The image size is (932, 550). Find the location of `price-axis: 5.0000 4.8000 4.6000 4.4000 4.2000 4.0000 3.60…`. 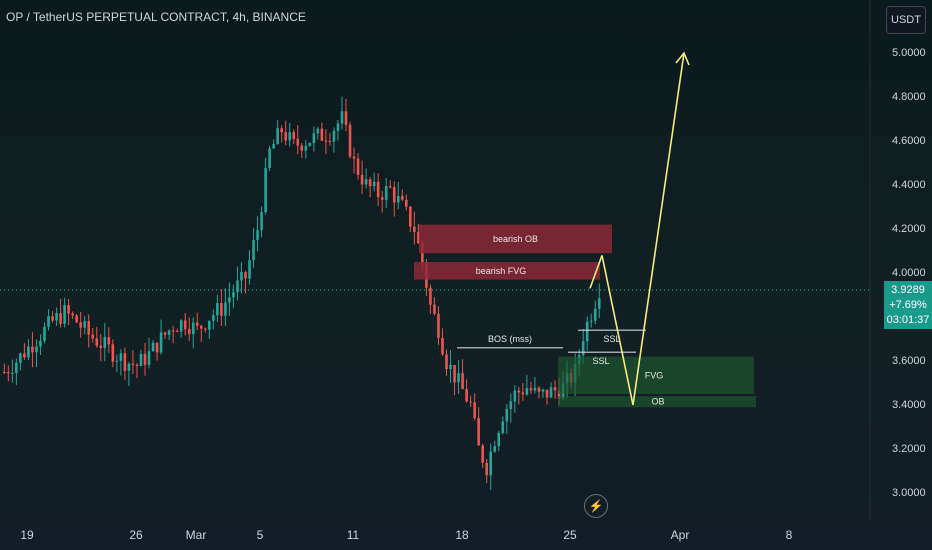

price-axis: 5.0000 4.8000 4.6000 4.4000 4.2000 4.0000 3.60… is located at coordinates (901, 260).